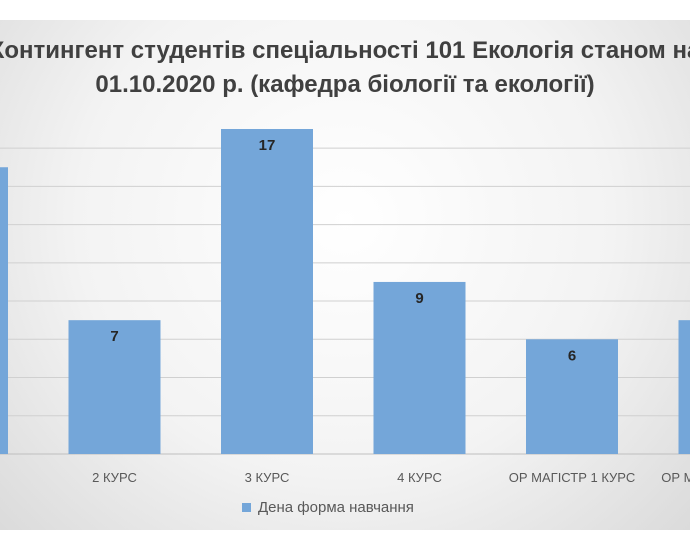  I want to click on slide-bottom-margin, so click(345, 540).